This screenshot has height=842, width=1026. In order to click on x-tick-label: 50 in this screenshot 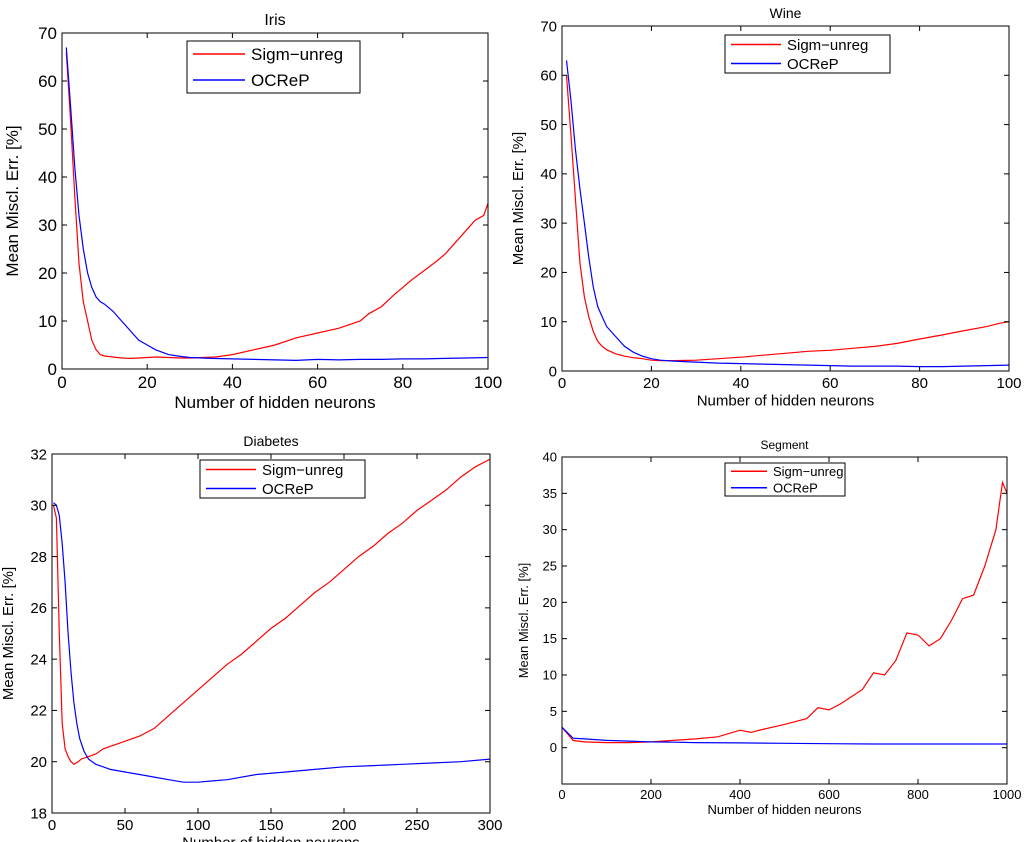, I will do `click(125, 825)`.